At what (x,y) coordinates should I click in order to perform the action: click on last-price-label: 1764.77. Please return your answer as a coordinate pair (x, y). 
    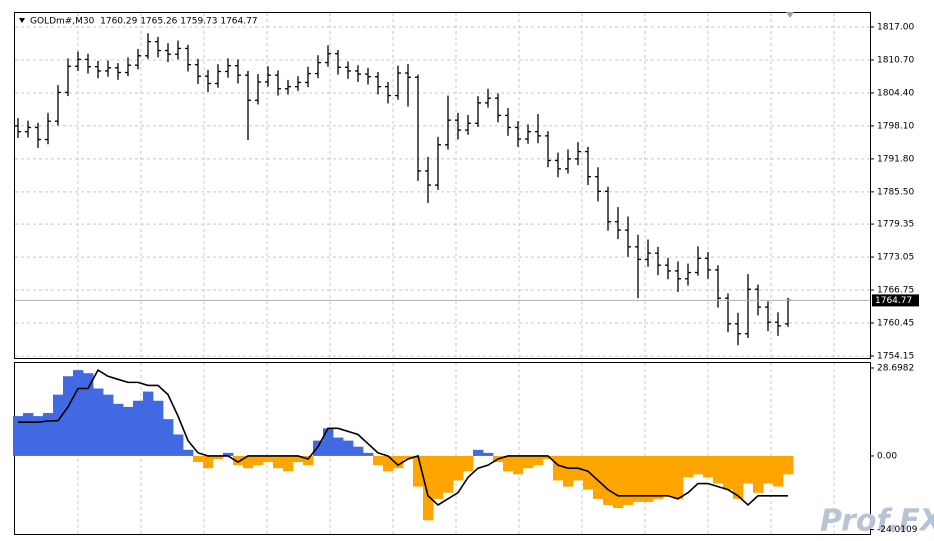
    Looking at the image, I should click on (893, 301).